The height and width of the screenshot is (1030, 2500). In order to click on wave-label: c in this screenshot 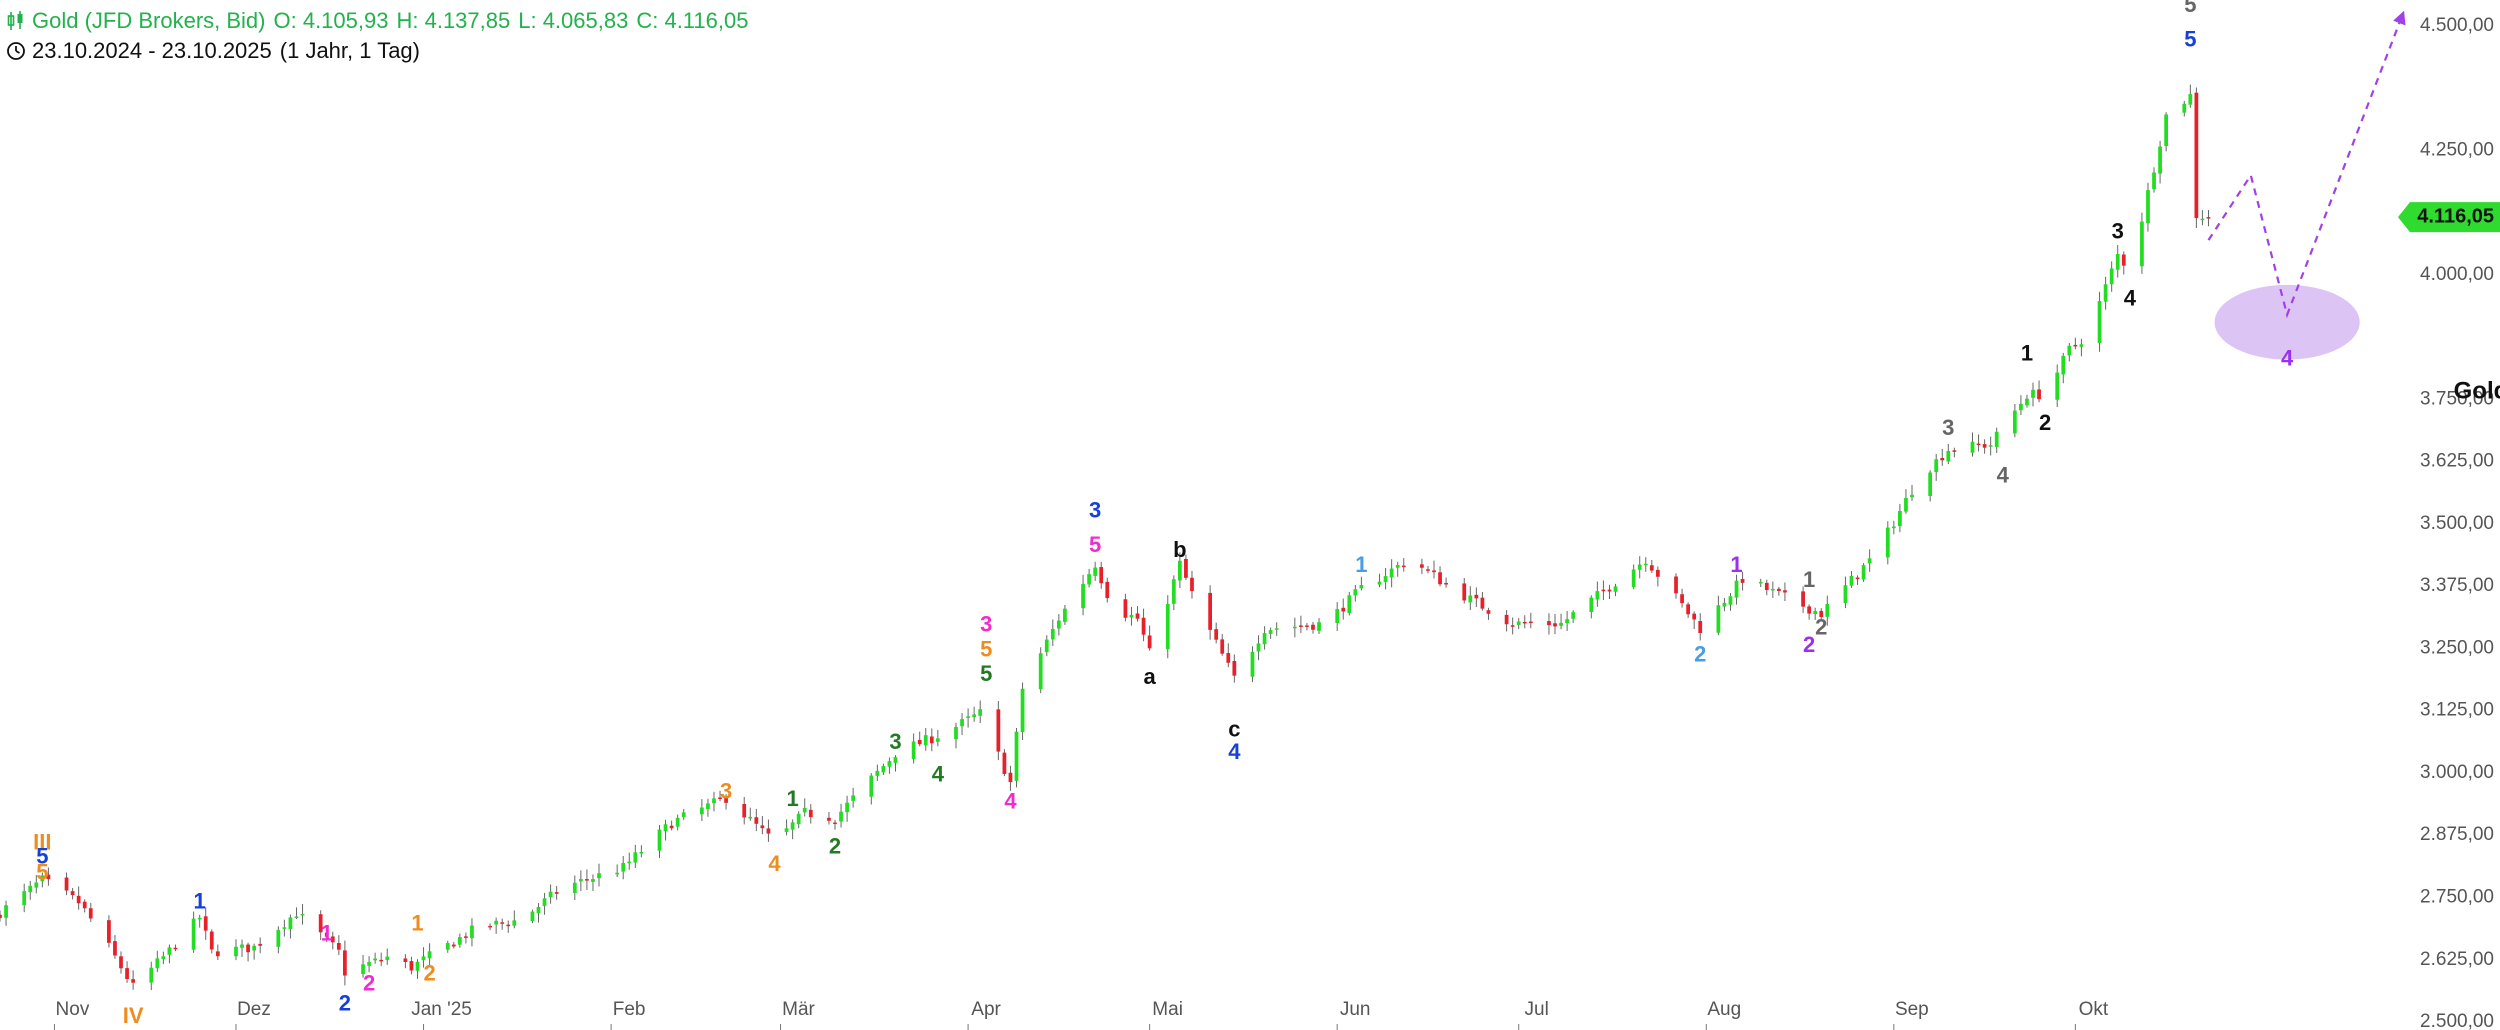, I will do `click(1234, 728)`.